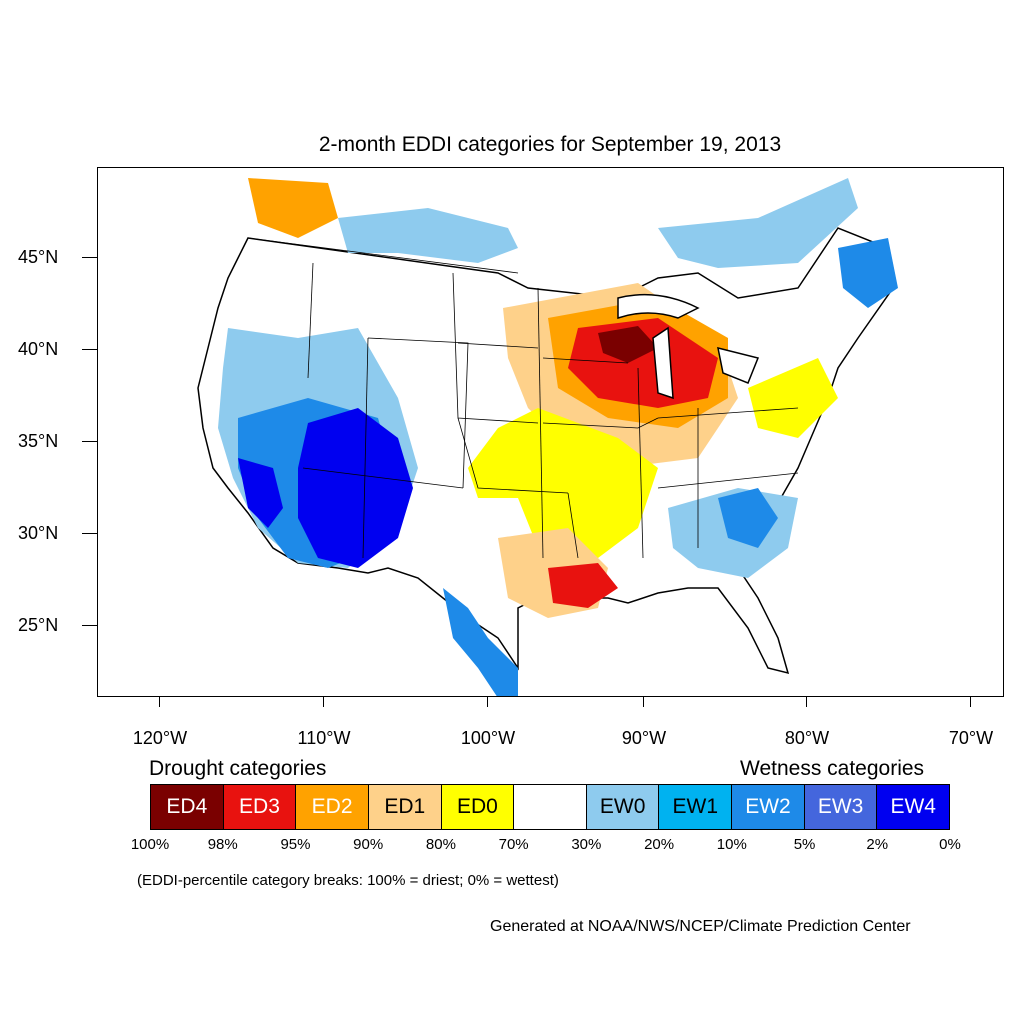 The width and height of the screenshot is (1024, 1024). What do you see at coordinates (295, 844) in the screenshot?
I see `percentile-label: 95%` at bounding box center [295, 844].